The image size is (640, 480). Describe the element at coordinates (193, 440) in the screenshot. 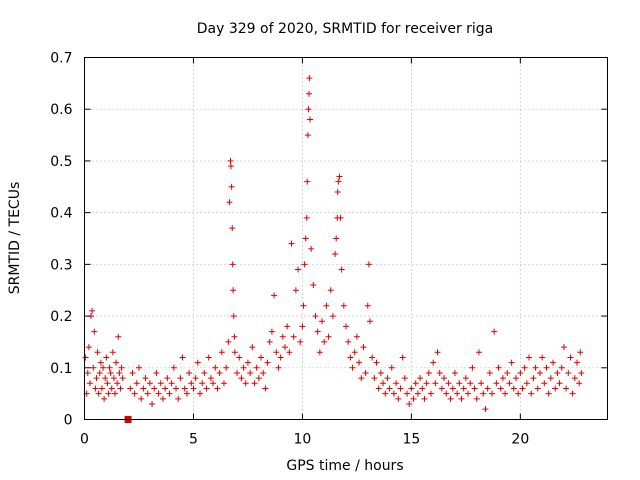

I see `x-tick-label: 5` at that location.